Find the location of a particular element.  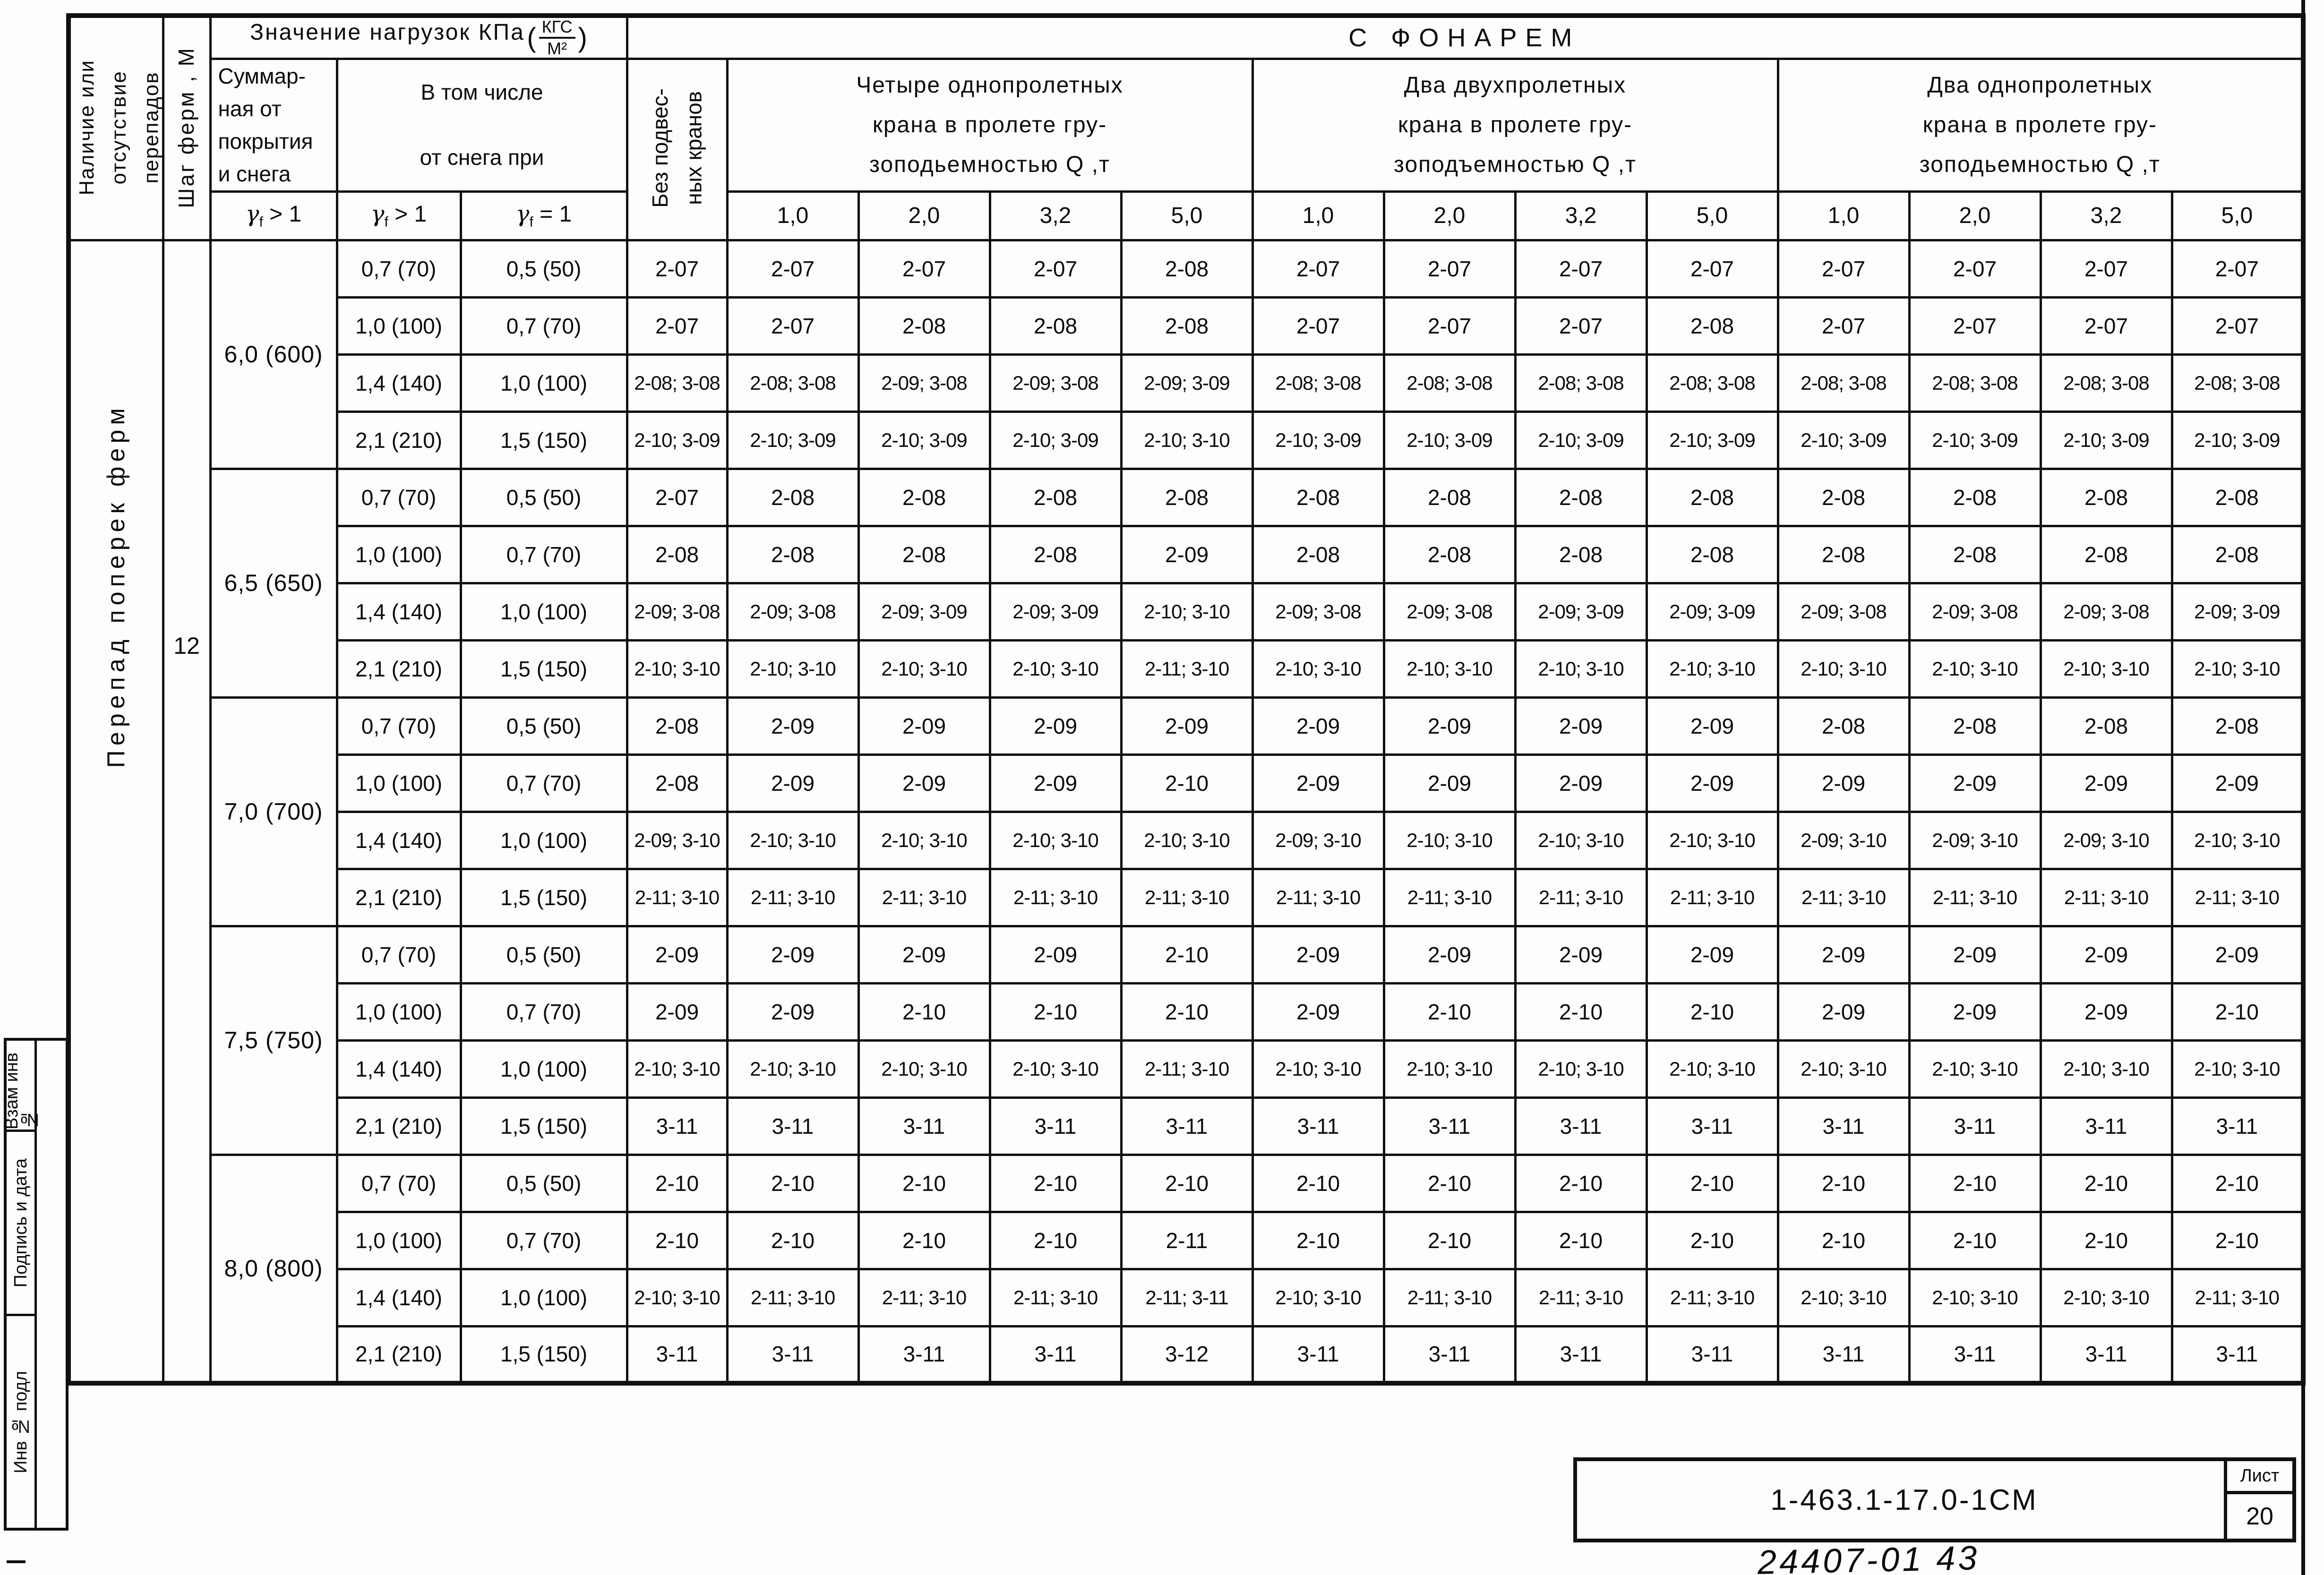

gamma-snow1-cell: γf > 1 is located at coordinates (398, 215).